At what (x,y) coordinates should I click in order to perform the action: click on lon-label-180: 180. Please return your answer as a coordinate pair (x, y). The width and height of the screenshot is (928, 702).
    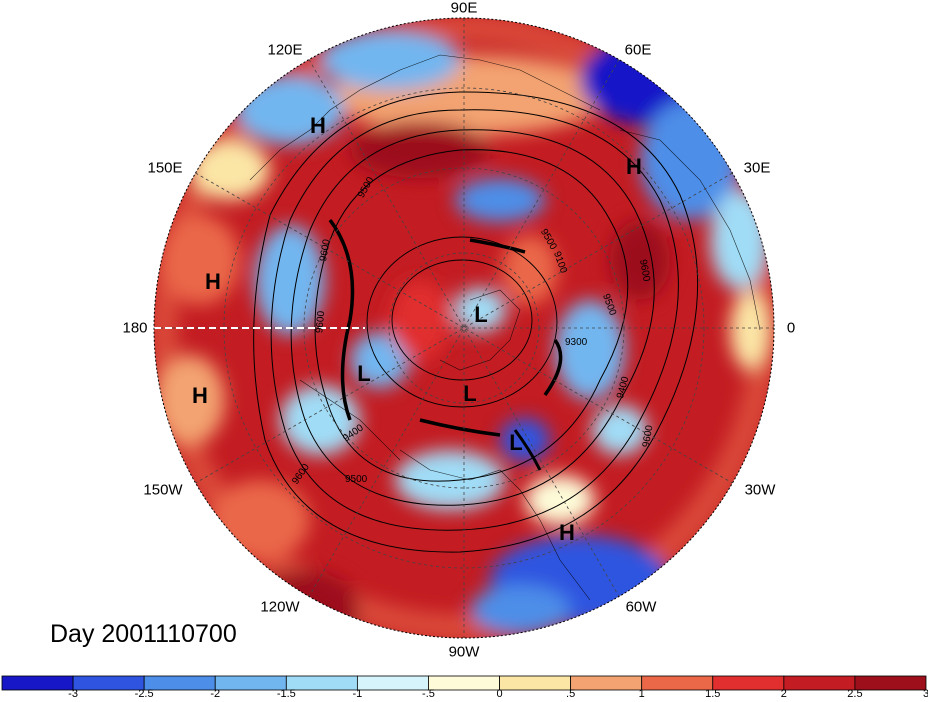
    Looking at the image, I should click on (135, 328).